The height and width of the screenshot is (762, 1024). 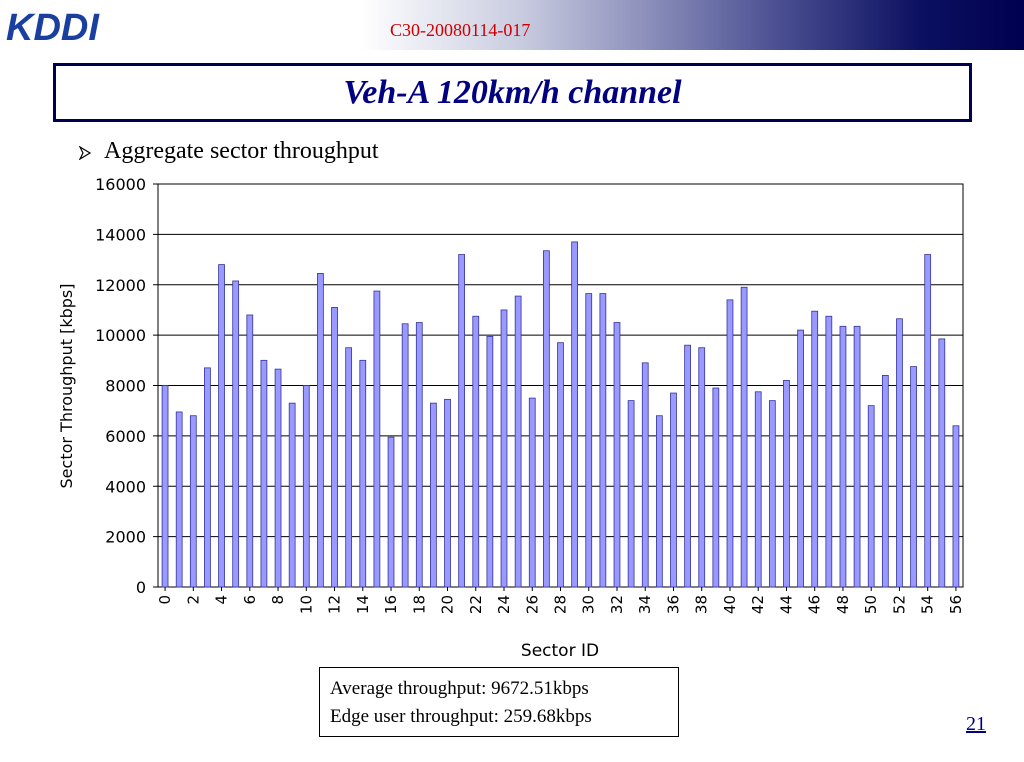 What do you see at coordinates (843, 604) in the screenshot?
I see `x-tick-label: 48` at bounding box center [843, 604].